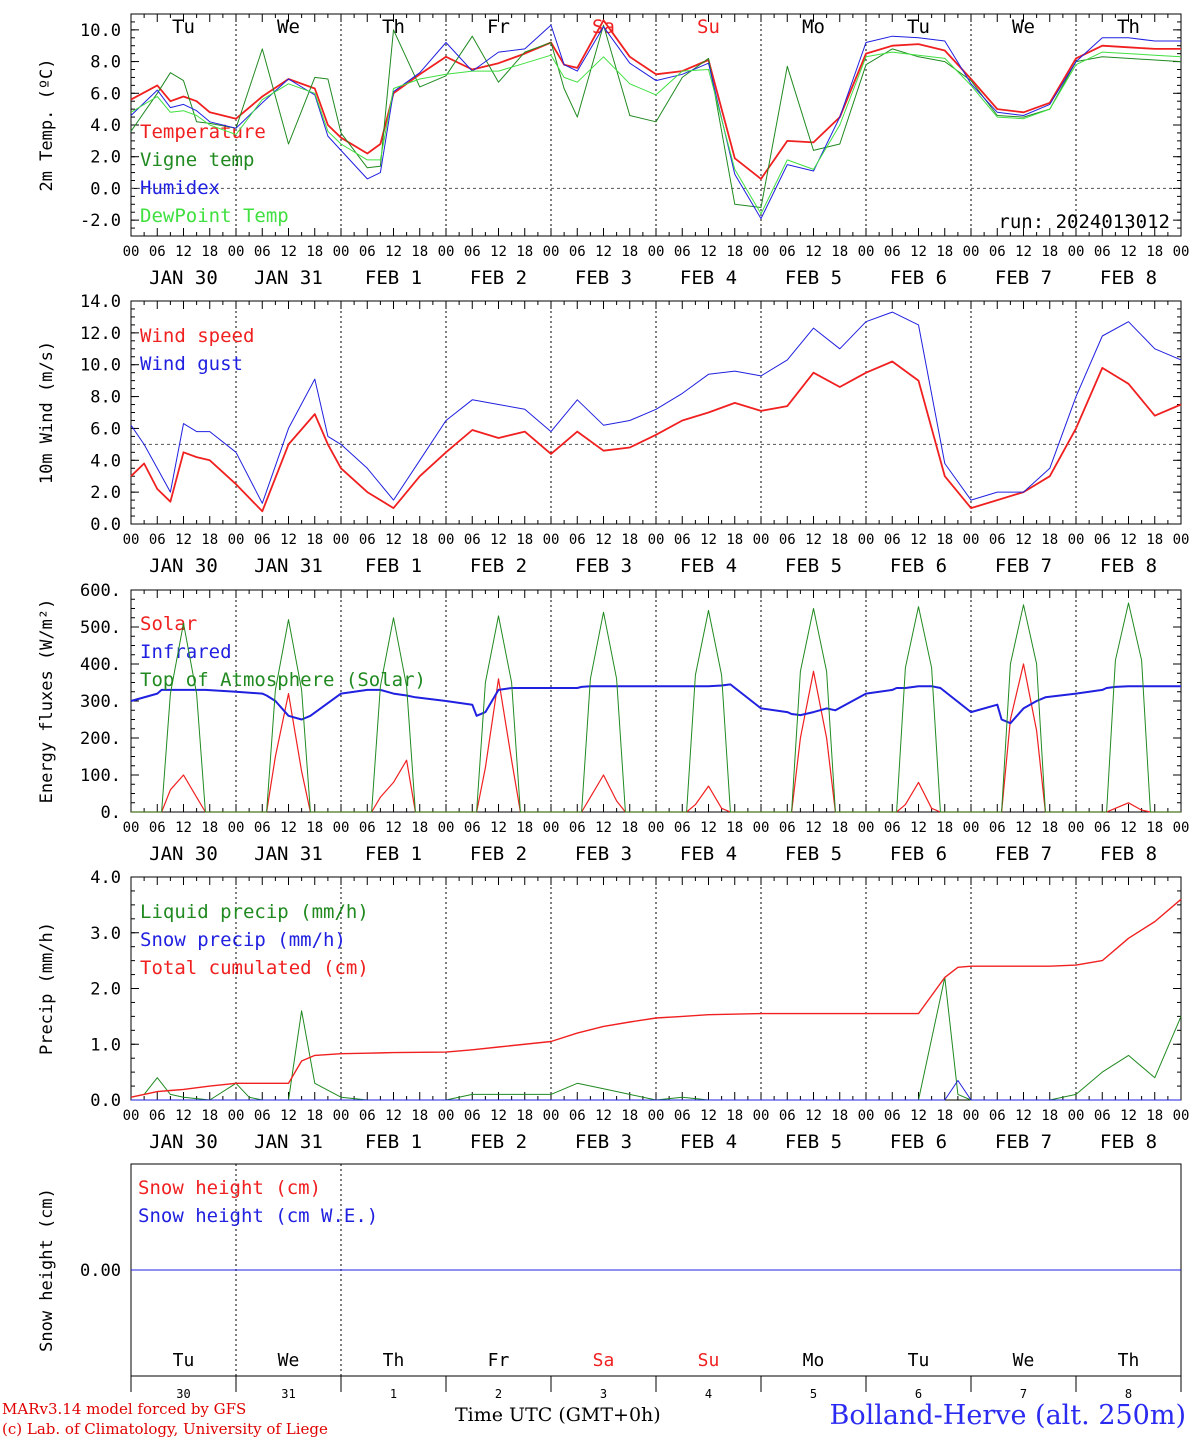  I want to click on x-date-label: FEB 2, so click(498, 566).